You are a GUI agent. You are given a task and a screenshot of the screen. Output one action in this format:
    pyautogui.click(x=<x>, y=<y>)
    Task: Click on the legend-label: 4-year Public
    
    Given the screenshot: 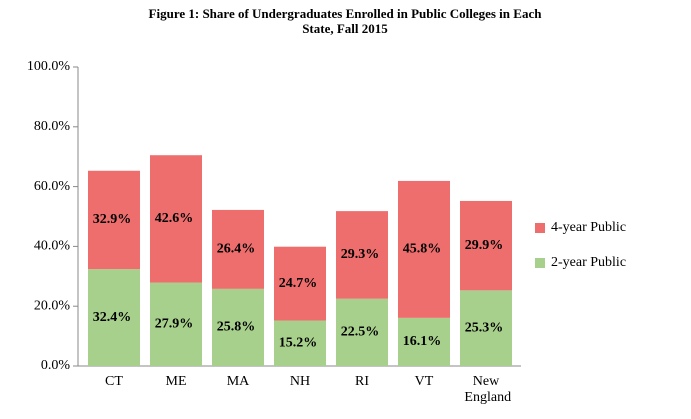 What is the action you would take?
    pyautogui.click(x=588, y=227)
    